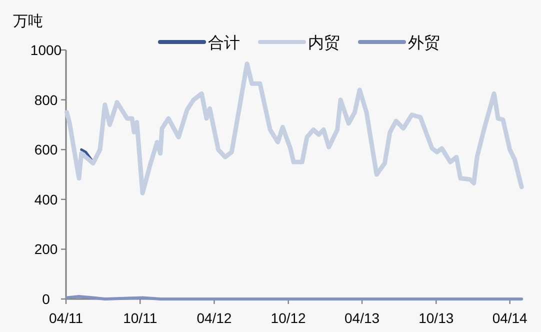  I want to click on y-tick-label: 0, so click(46, 299).